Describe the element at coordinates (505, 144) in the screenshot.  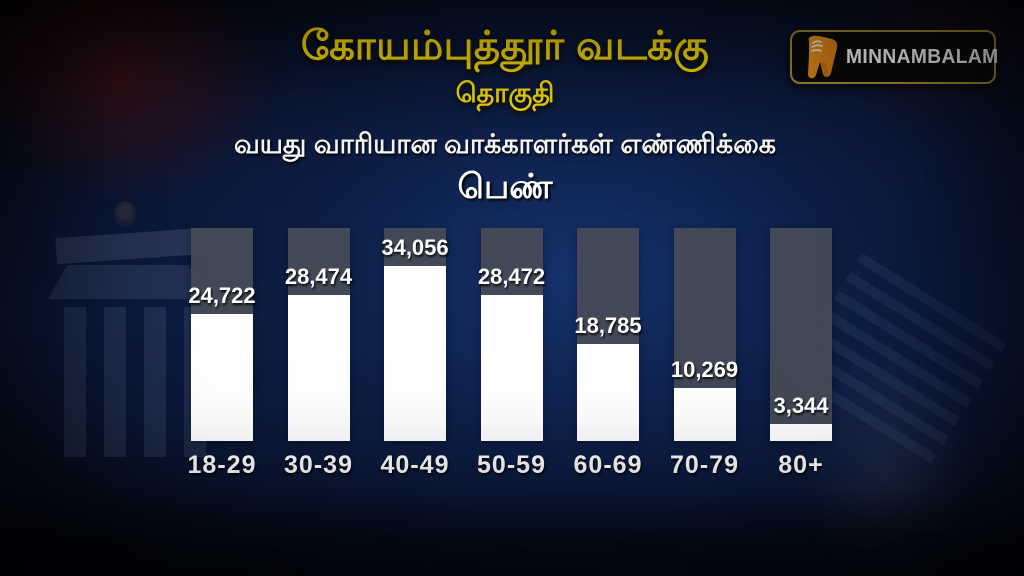
I see `chart-heading: வயது வாரியான வாக்காளர்கள் எண்ணிக்கை` at that location.